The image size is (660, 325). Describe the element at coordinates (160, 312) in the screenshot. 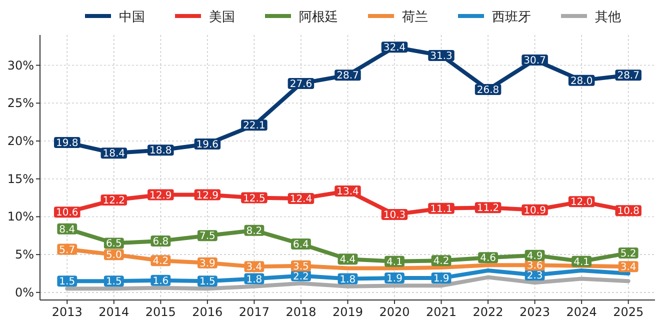

I see `x-tick-label: 2015` at that location.